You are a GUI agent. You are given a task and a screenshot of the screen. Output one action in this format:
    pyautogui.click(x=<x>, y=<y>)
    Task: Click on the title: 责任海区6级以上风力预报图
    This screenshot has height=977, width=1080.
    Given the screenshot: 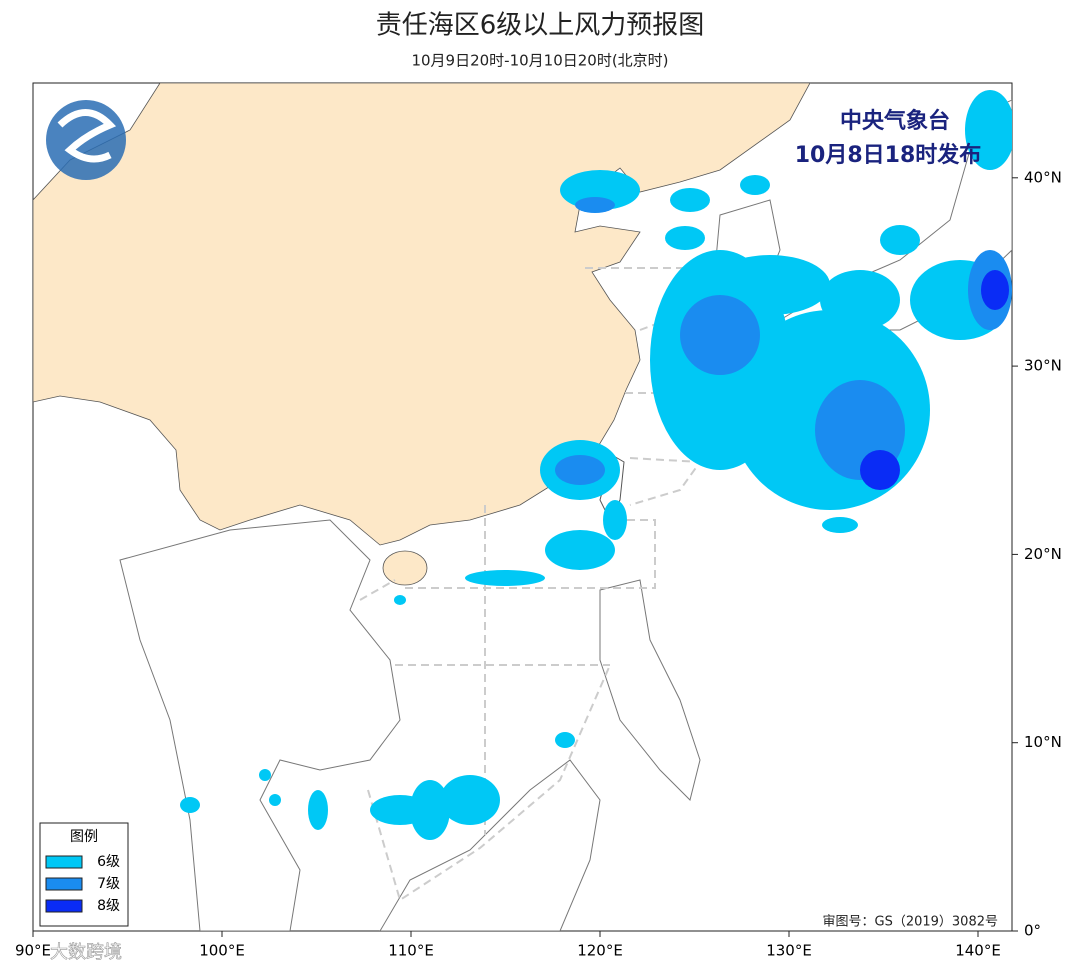 What is the action you would take?
    pyautogui.click(x=540, y=26)
    